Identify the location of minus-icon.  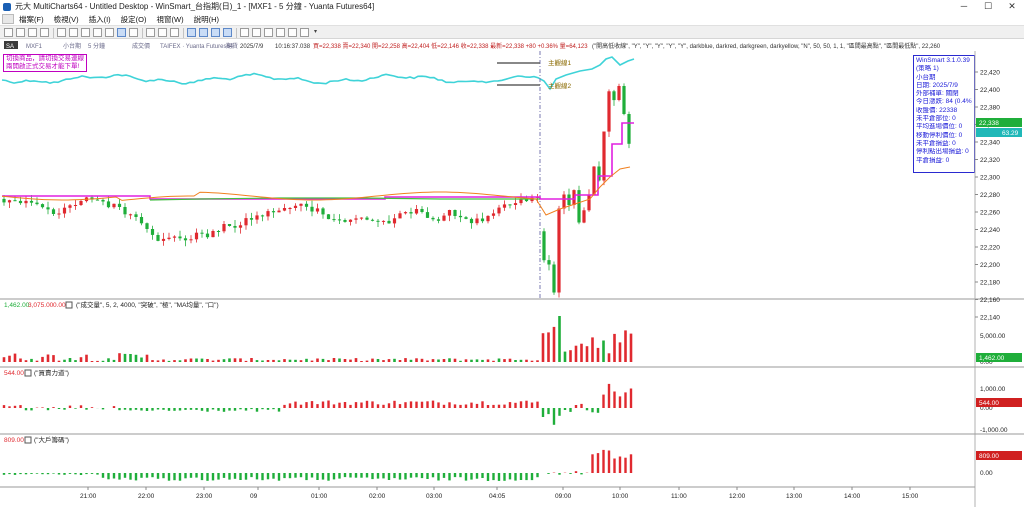
(227, 32).